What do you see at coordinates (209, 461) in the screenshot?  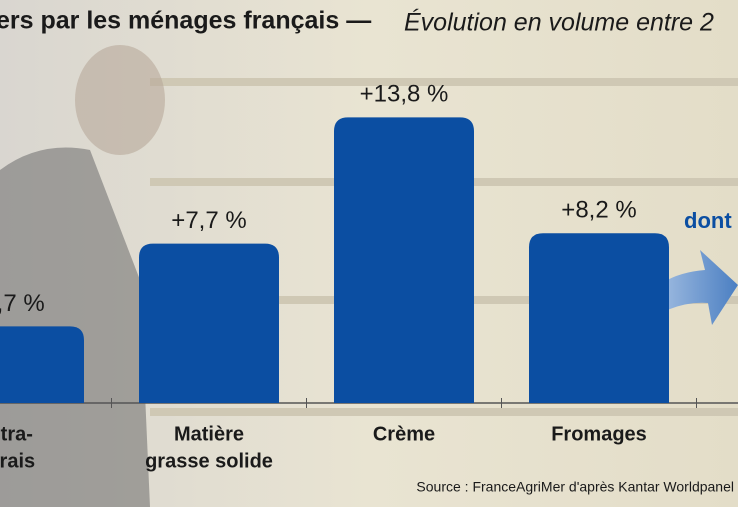 I see `x-tick-label: grasse solide` at bounding box center [209, 461].